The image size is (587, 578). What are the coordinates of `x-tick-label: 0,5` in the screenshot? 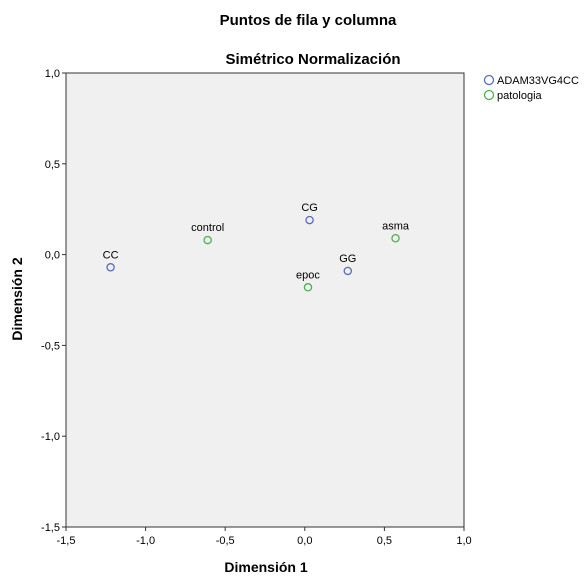 It's located at (384, 541).